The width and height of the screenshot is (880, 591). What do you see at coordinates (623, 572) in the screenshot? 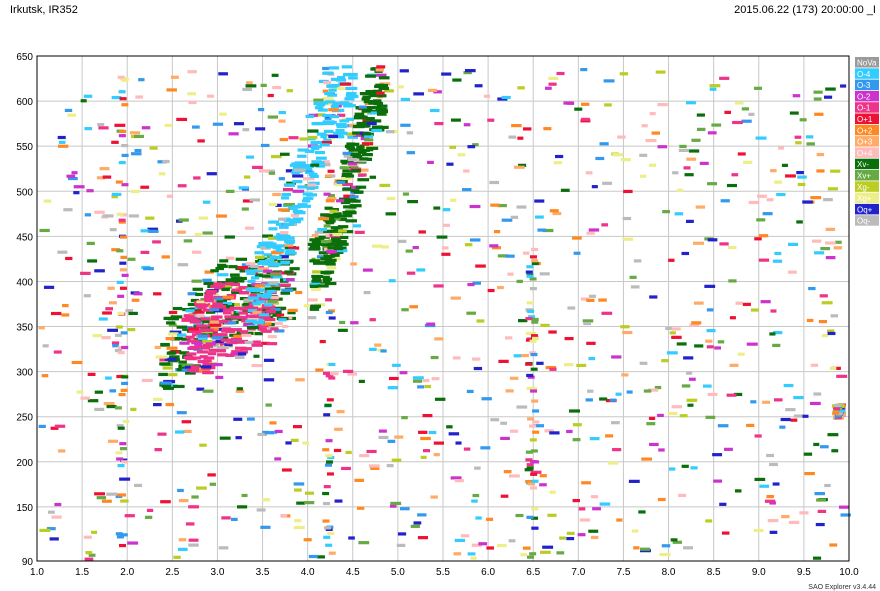
I see `x-tick-label: 7.5` at bounding box center [623, 572].